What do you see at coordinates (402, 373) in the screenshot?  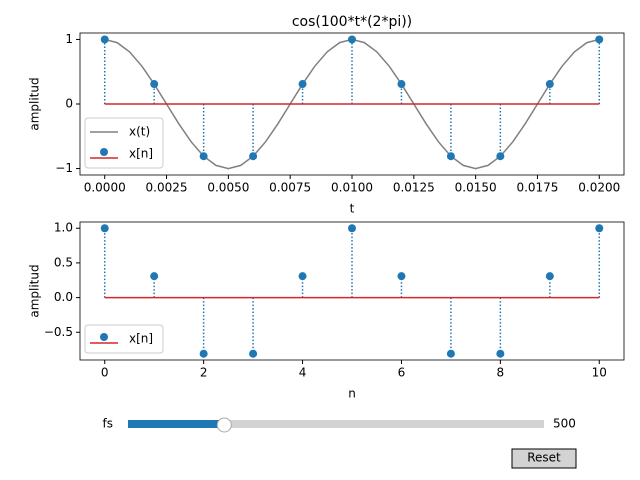 I see `x-tick-label: 6` at bounding box center [402, 373].